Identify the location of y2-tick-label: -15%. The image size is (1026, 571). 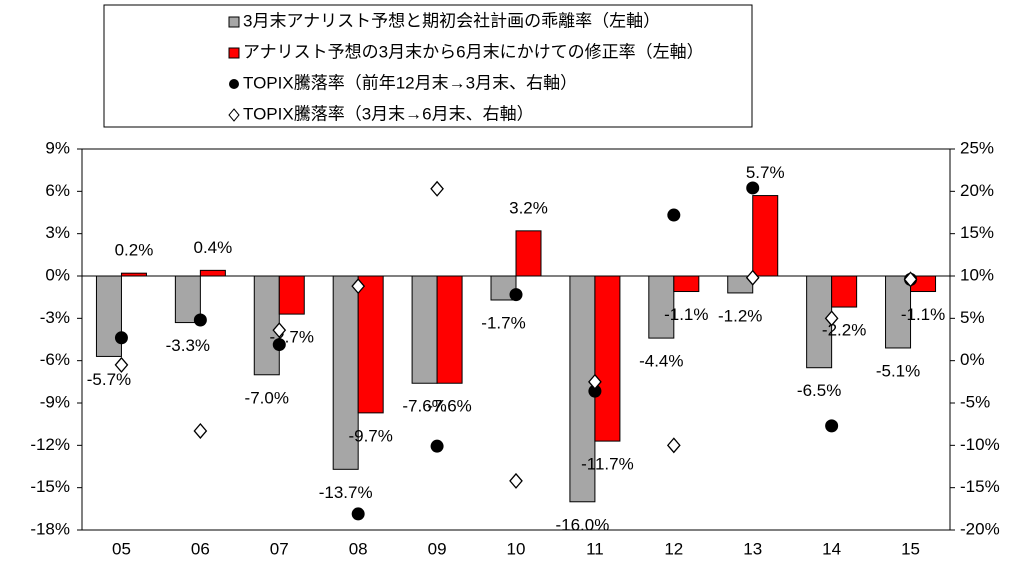
(980, 486).